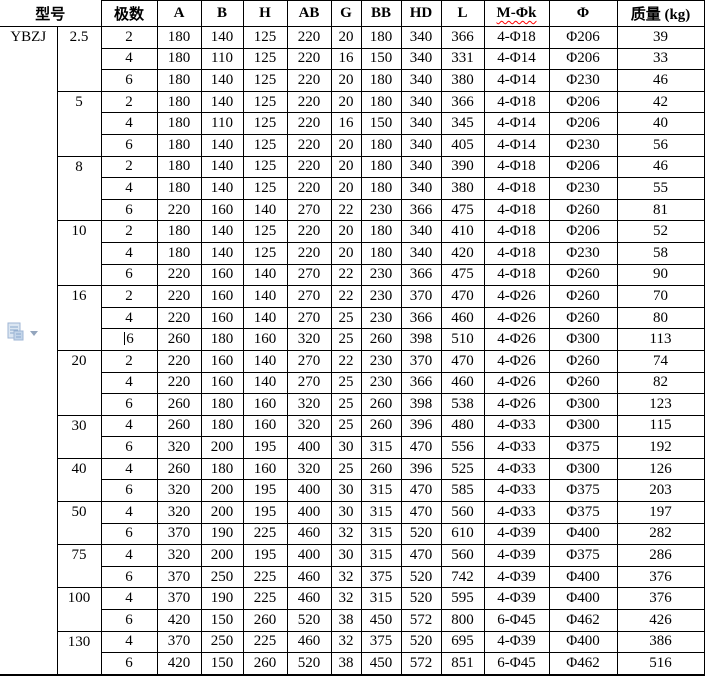  What do you see at coordinates (421, 642) in the screenshot?
I see `value-cell: 520` at bounding box center [421, 642].